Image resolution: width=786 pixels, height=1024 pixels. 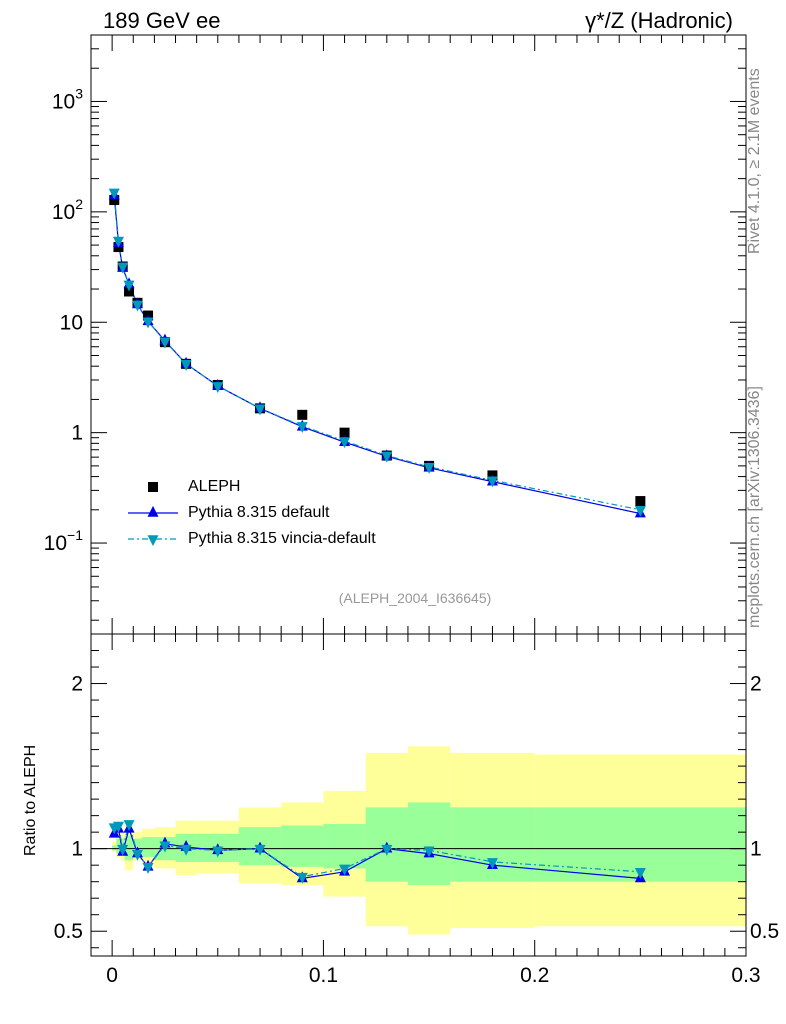 What do you see at coordinates (30, 800) in the screenshot?
I see `ratio-y-axis-label: Ratio to ALEPH` at bounding box center [30, 800].